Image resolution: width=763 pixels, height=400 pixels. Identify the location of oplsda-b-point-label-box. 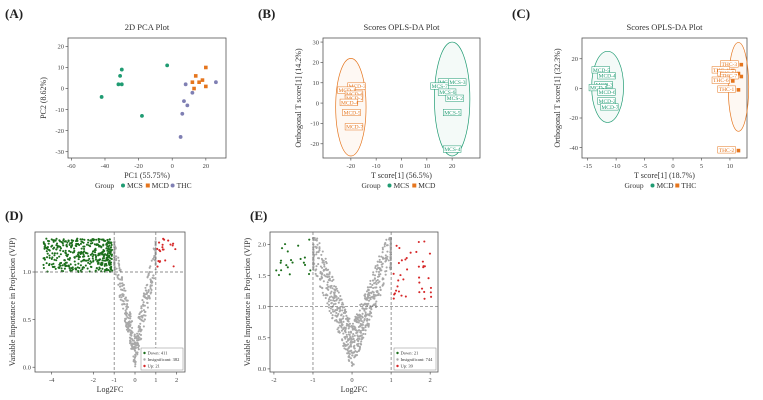
(351, 113).